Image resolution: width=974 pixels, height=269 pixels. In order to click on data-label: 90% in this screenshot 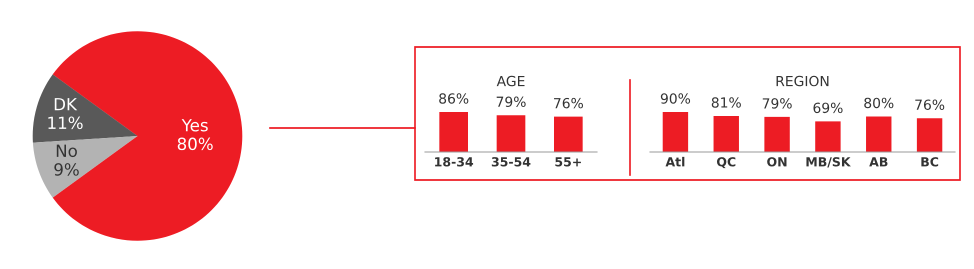, I will do `click(675, 98)`.